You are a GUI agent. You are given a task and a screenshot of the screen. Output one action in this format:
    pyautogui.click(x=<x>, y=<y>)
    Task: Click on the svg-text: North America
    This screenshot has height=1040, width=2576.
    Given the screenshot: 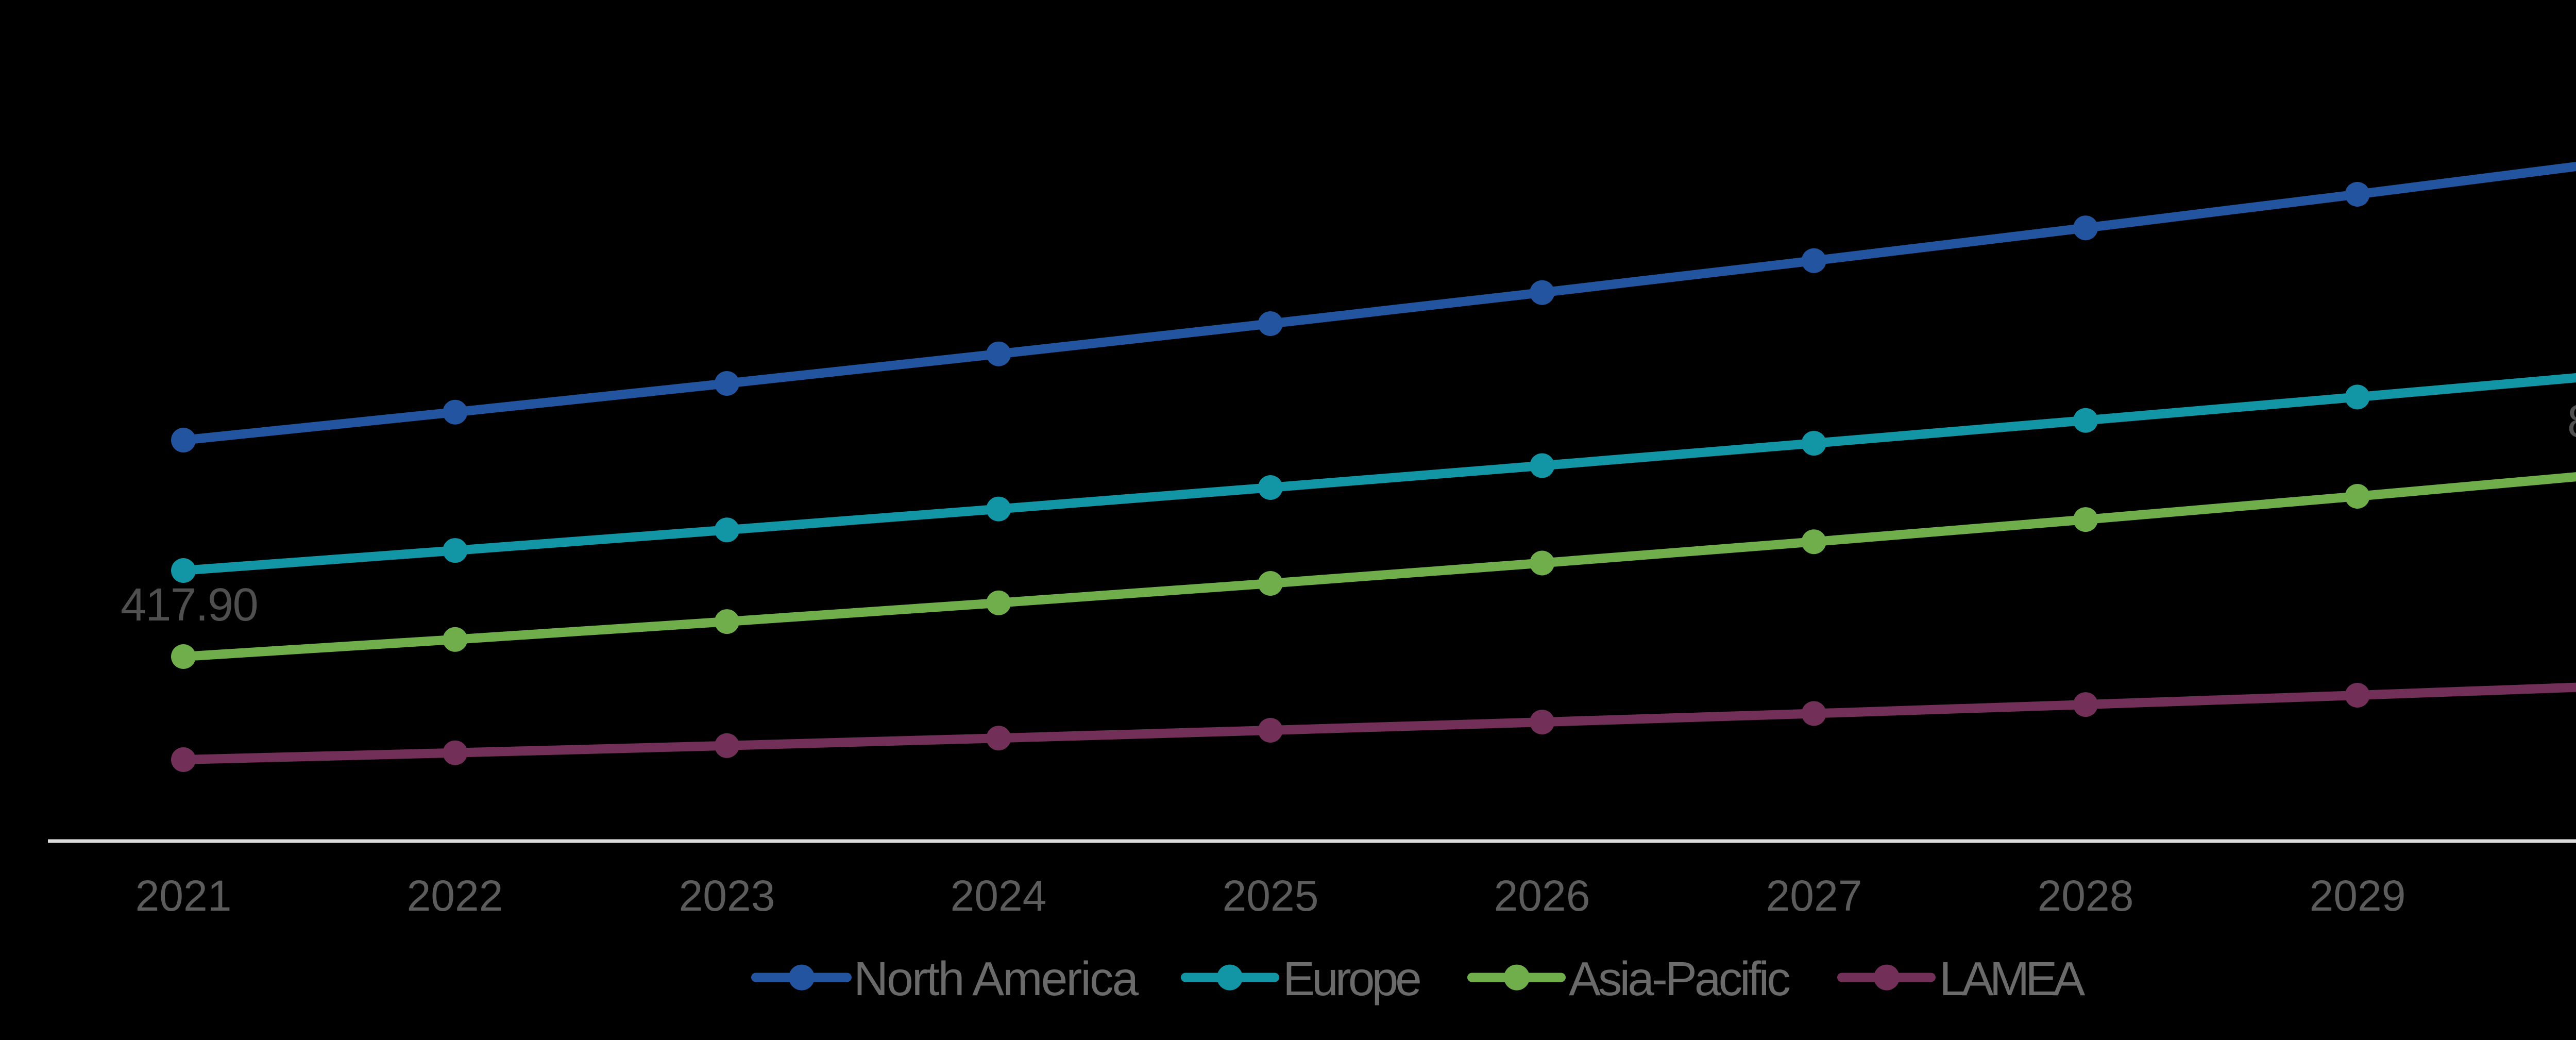 What is the action you would take?
    pyautogui.click(x=996, y=979)
    